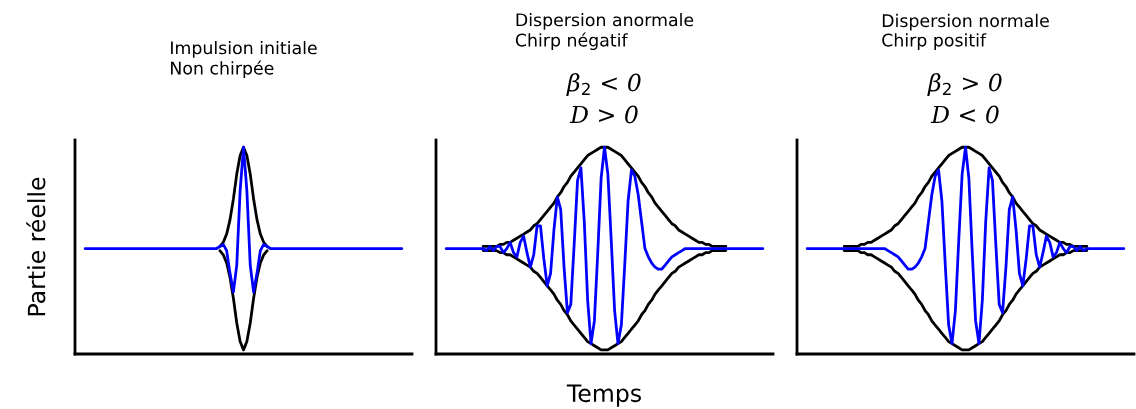 Image resolution: width=1136 pixels, height=409 pixels. What do you see at coordinates (244, 59) in the screenshot?
I see `chart-title: Impulsion initiale Non chirpée` at bounding box center [244, 59].